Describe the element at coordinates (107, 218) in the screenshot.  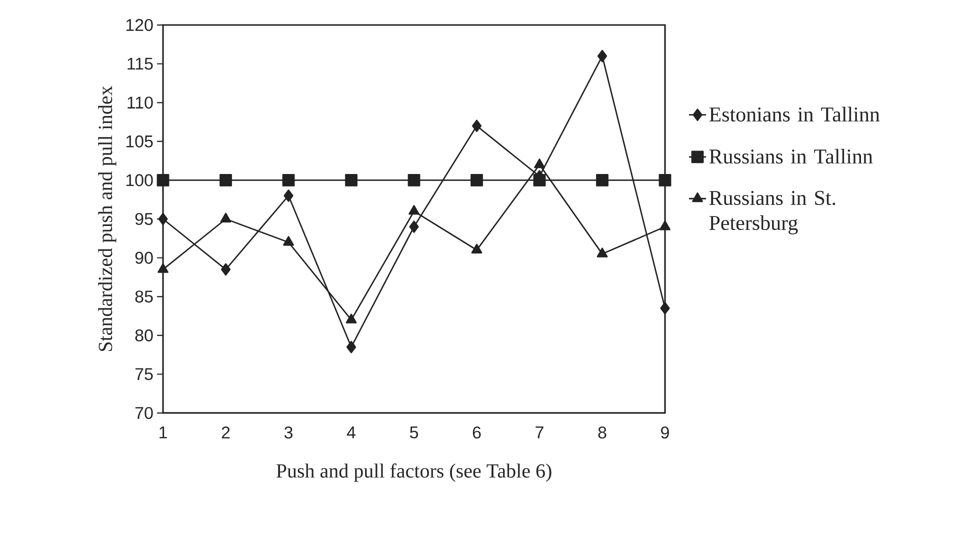
I see `y-axis-title: Standardized push and pull index` at that location.